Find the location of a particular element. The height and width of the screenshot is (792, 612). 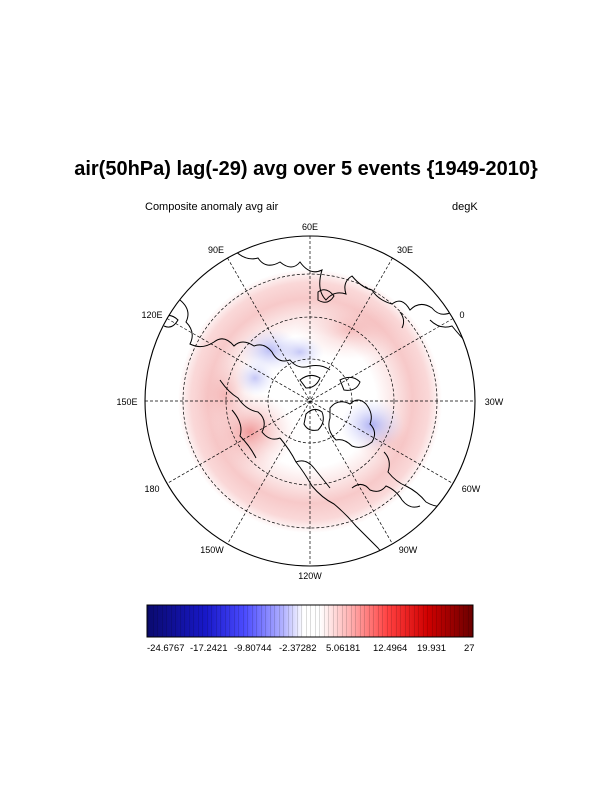

colorbar-label-3: -2.37282 is located at coordinates (298, 648).